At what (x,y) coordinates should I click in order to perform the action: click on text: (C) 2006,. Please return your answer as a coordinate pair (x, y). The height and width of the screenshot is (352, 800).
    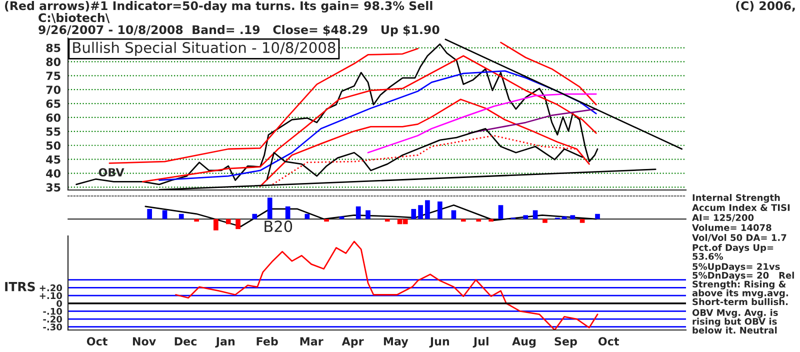
    Looking at the image, I should click on (765, 6).